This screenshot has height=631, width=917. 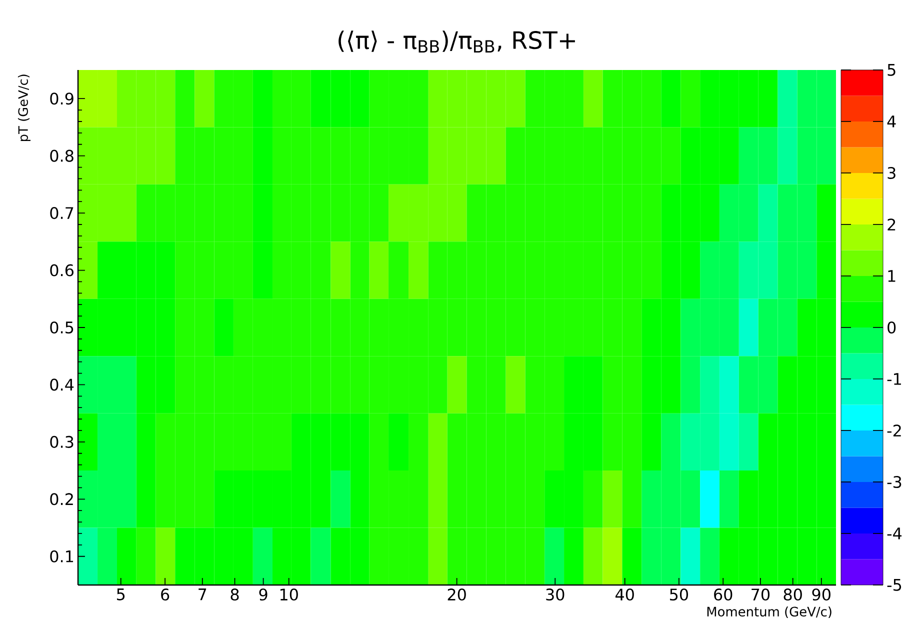 What do you see at coordinates (793, 594) in the screenshot?
I see `x-tick-label: 80` at bounding box center [793, 594].